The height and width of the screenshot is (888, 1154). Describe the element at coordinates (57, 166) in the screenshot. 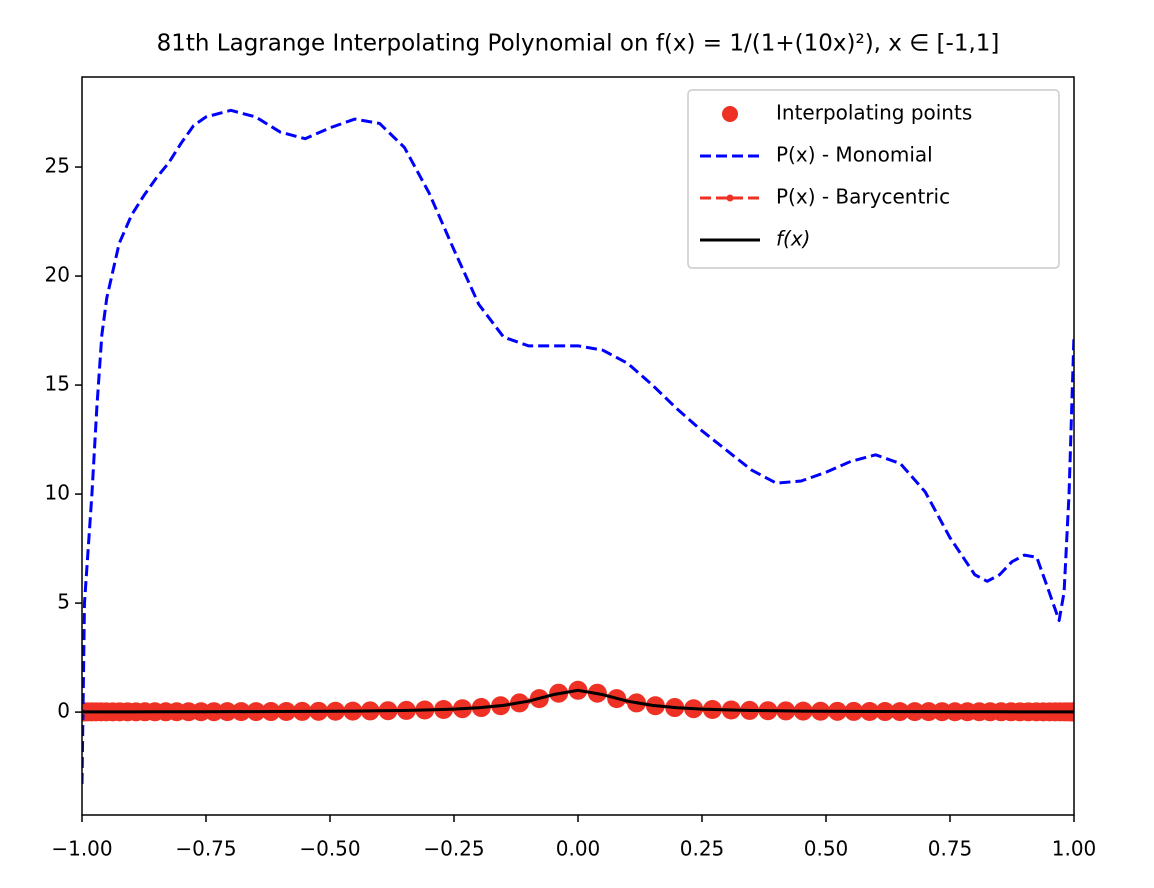

I see `y-tick-label: 25` at that location.